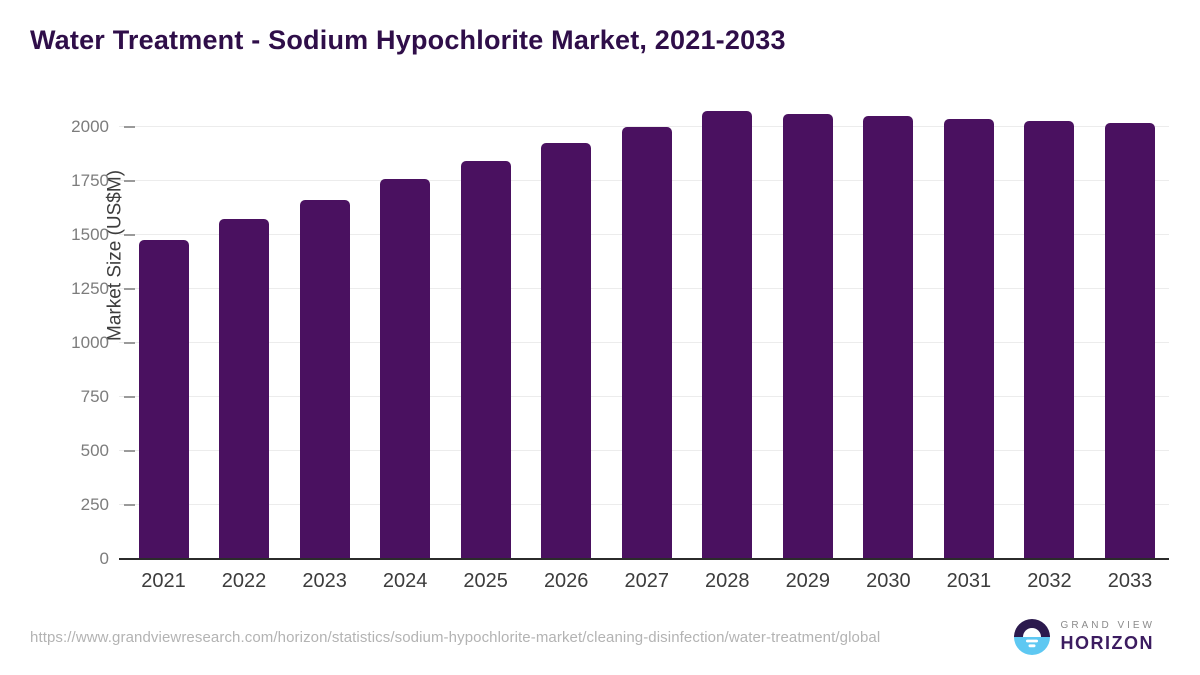 The height and width of the screenshot is (675, 1200). Describe the element at coordinates (566, 581) in the screenshot. I see `x-tick-label-2026: 2026` at that location.